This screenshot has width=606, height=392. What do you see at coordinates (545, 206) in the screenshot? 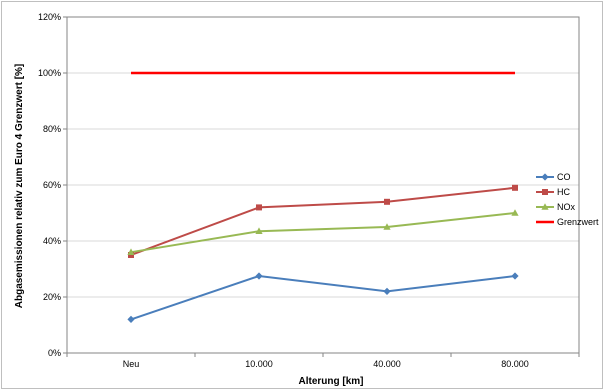
I see `legend-marker-nox` at bounding box center [545, 206].